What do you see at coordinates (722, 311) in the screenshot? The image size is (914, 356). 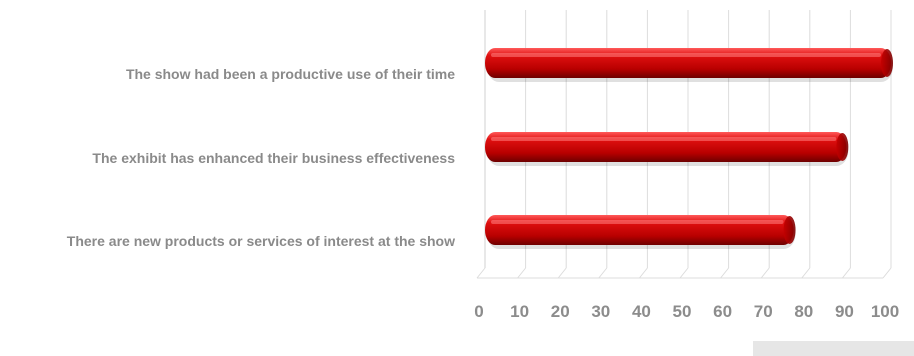 I see `x-tick-label: 60` at bounding box center [722, 311].